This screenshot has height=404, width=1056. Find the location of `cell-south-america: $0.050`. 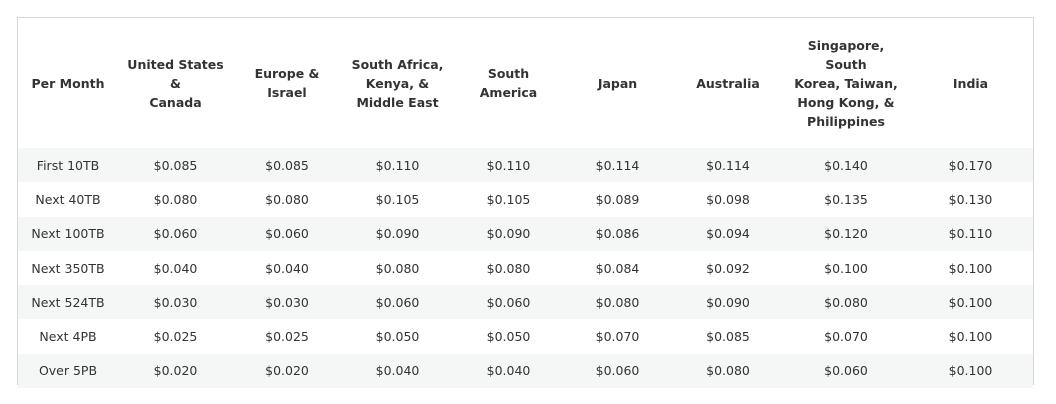

cell-south-america: $0.050 is located at coordinates (508, 336).